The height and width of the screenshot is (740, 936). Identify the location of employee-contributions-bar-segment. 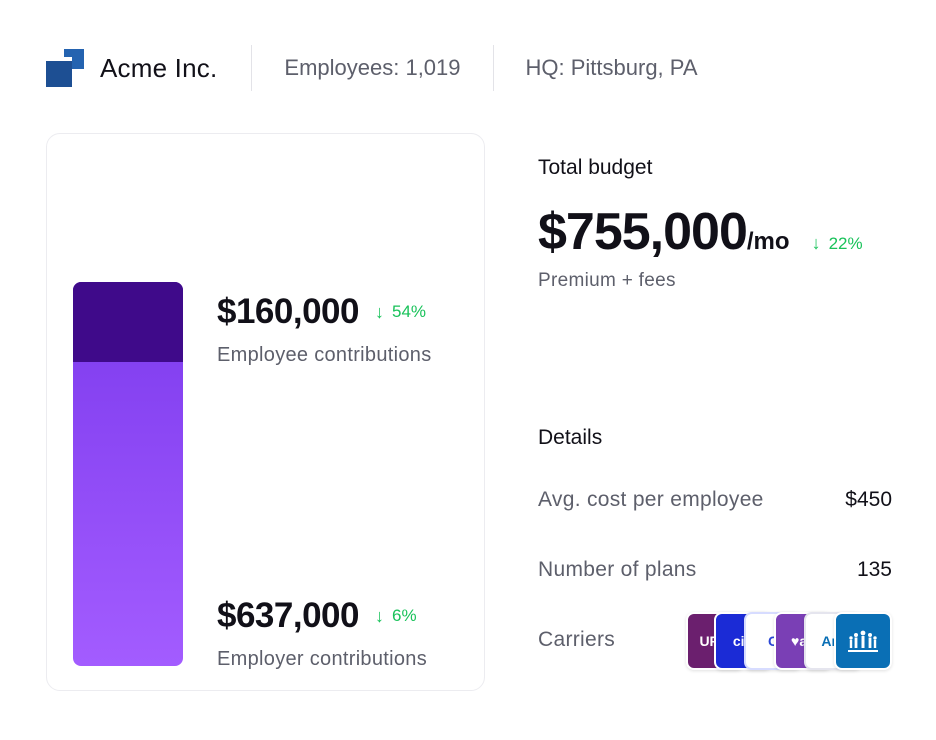
(128, 322).